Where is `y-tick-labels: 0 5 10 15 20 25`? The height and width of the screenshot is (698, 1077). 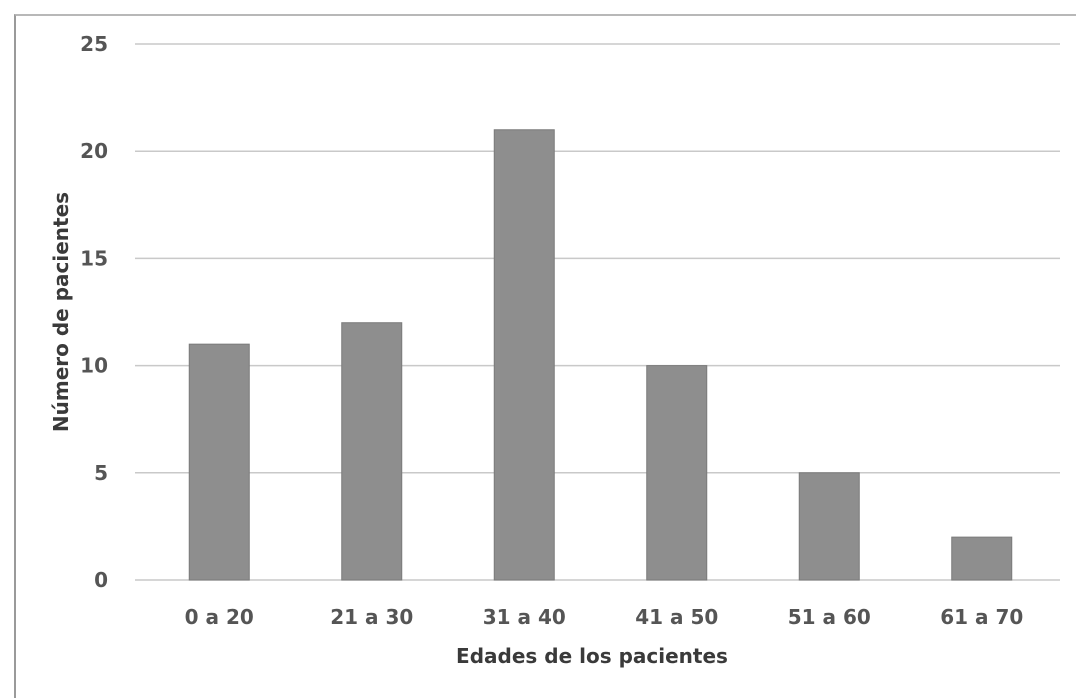 y-tick-labels: 0 5 10 15 20 25 is located at coordinates (94, 312).